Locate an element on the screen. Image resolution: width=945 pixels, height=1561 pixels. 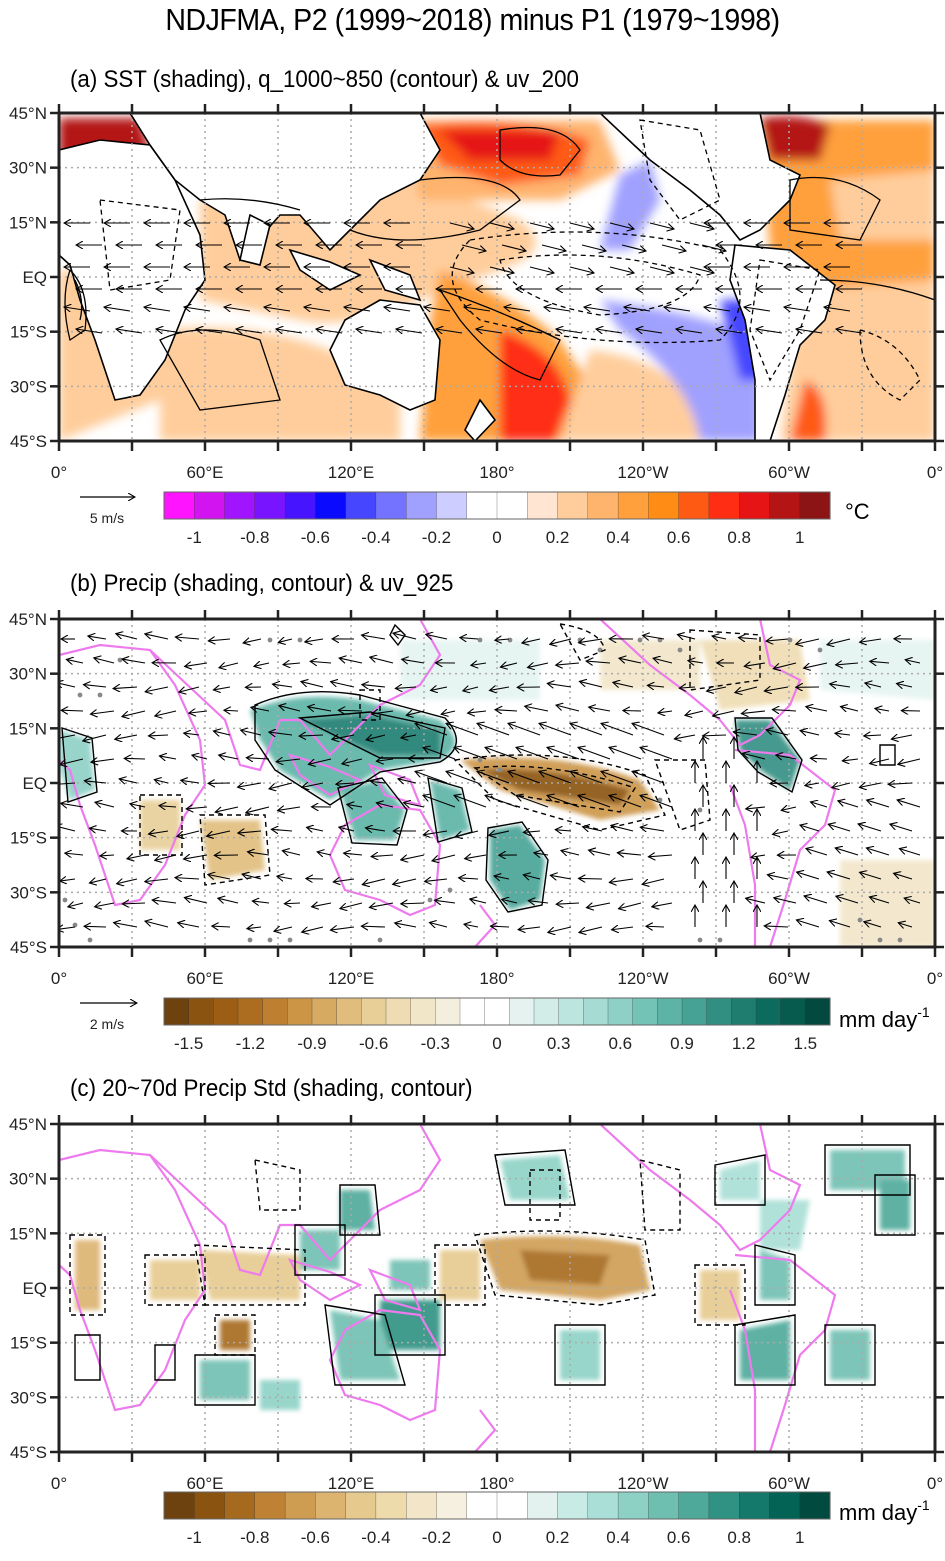
colorbar-b-unit-exponent: -1 is located at coordinates (923, 1012).